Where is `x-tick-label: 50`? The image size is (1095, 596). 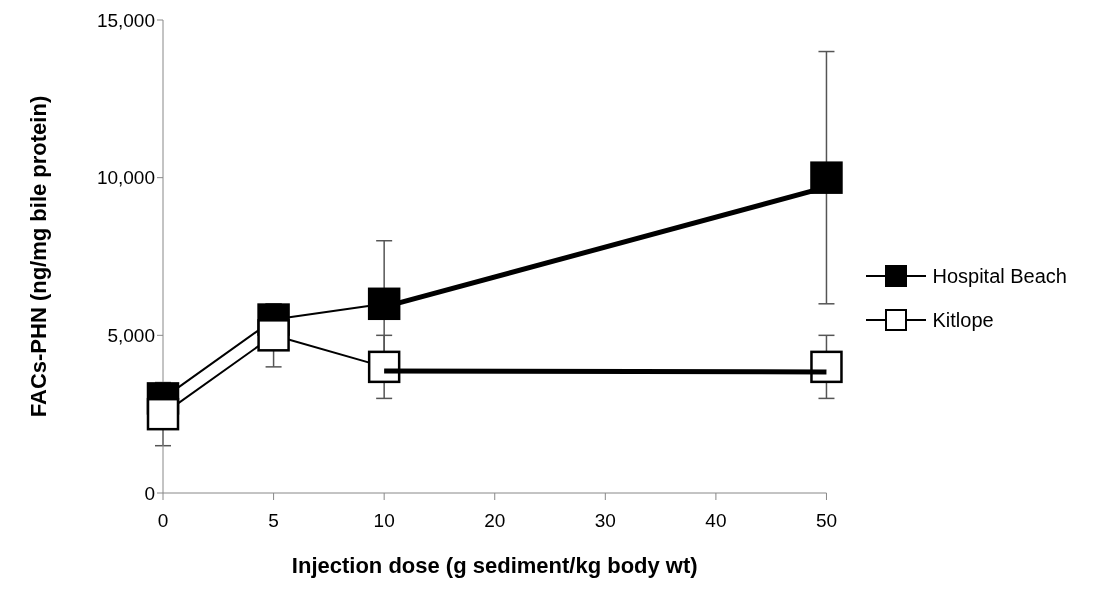
x-tick-label: 50 is located at coordinates (826, 521).